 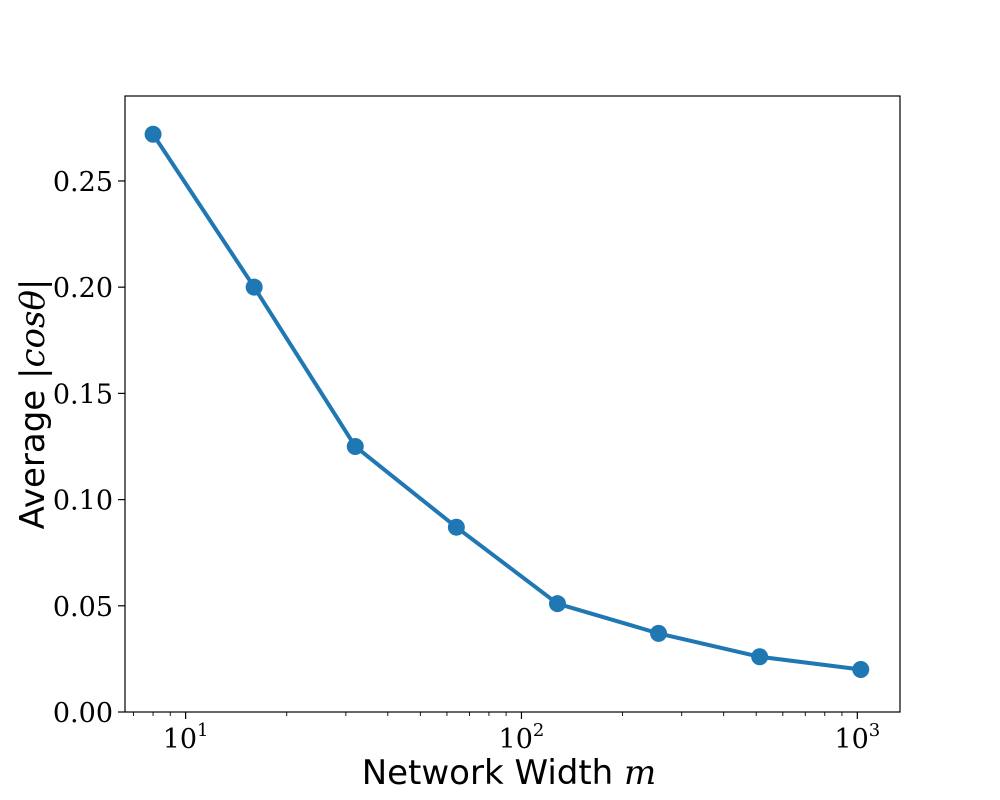 What do you see at coordinates (83, 713) in the screenshot?
I see `y-tick-label: 0.00` at bounding box center [83, 713].